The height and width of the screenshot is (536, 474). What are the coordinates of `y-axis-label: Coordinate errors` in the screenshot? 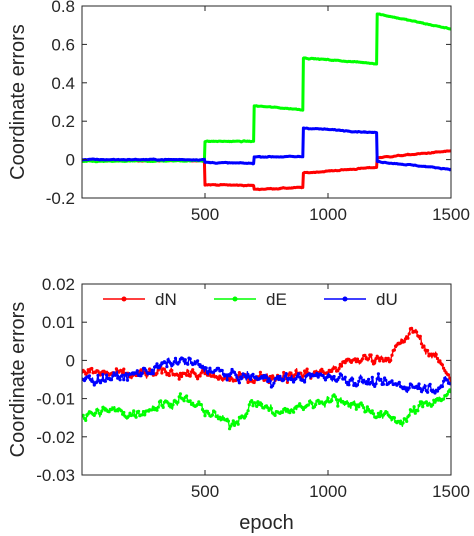 It's located at (18, 102).